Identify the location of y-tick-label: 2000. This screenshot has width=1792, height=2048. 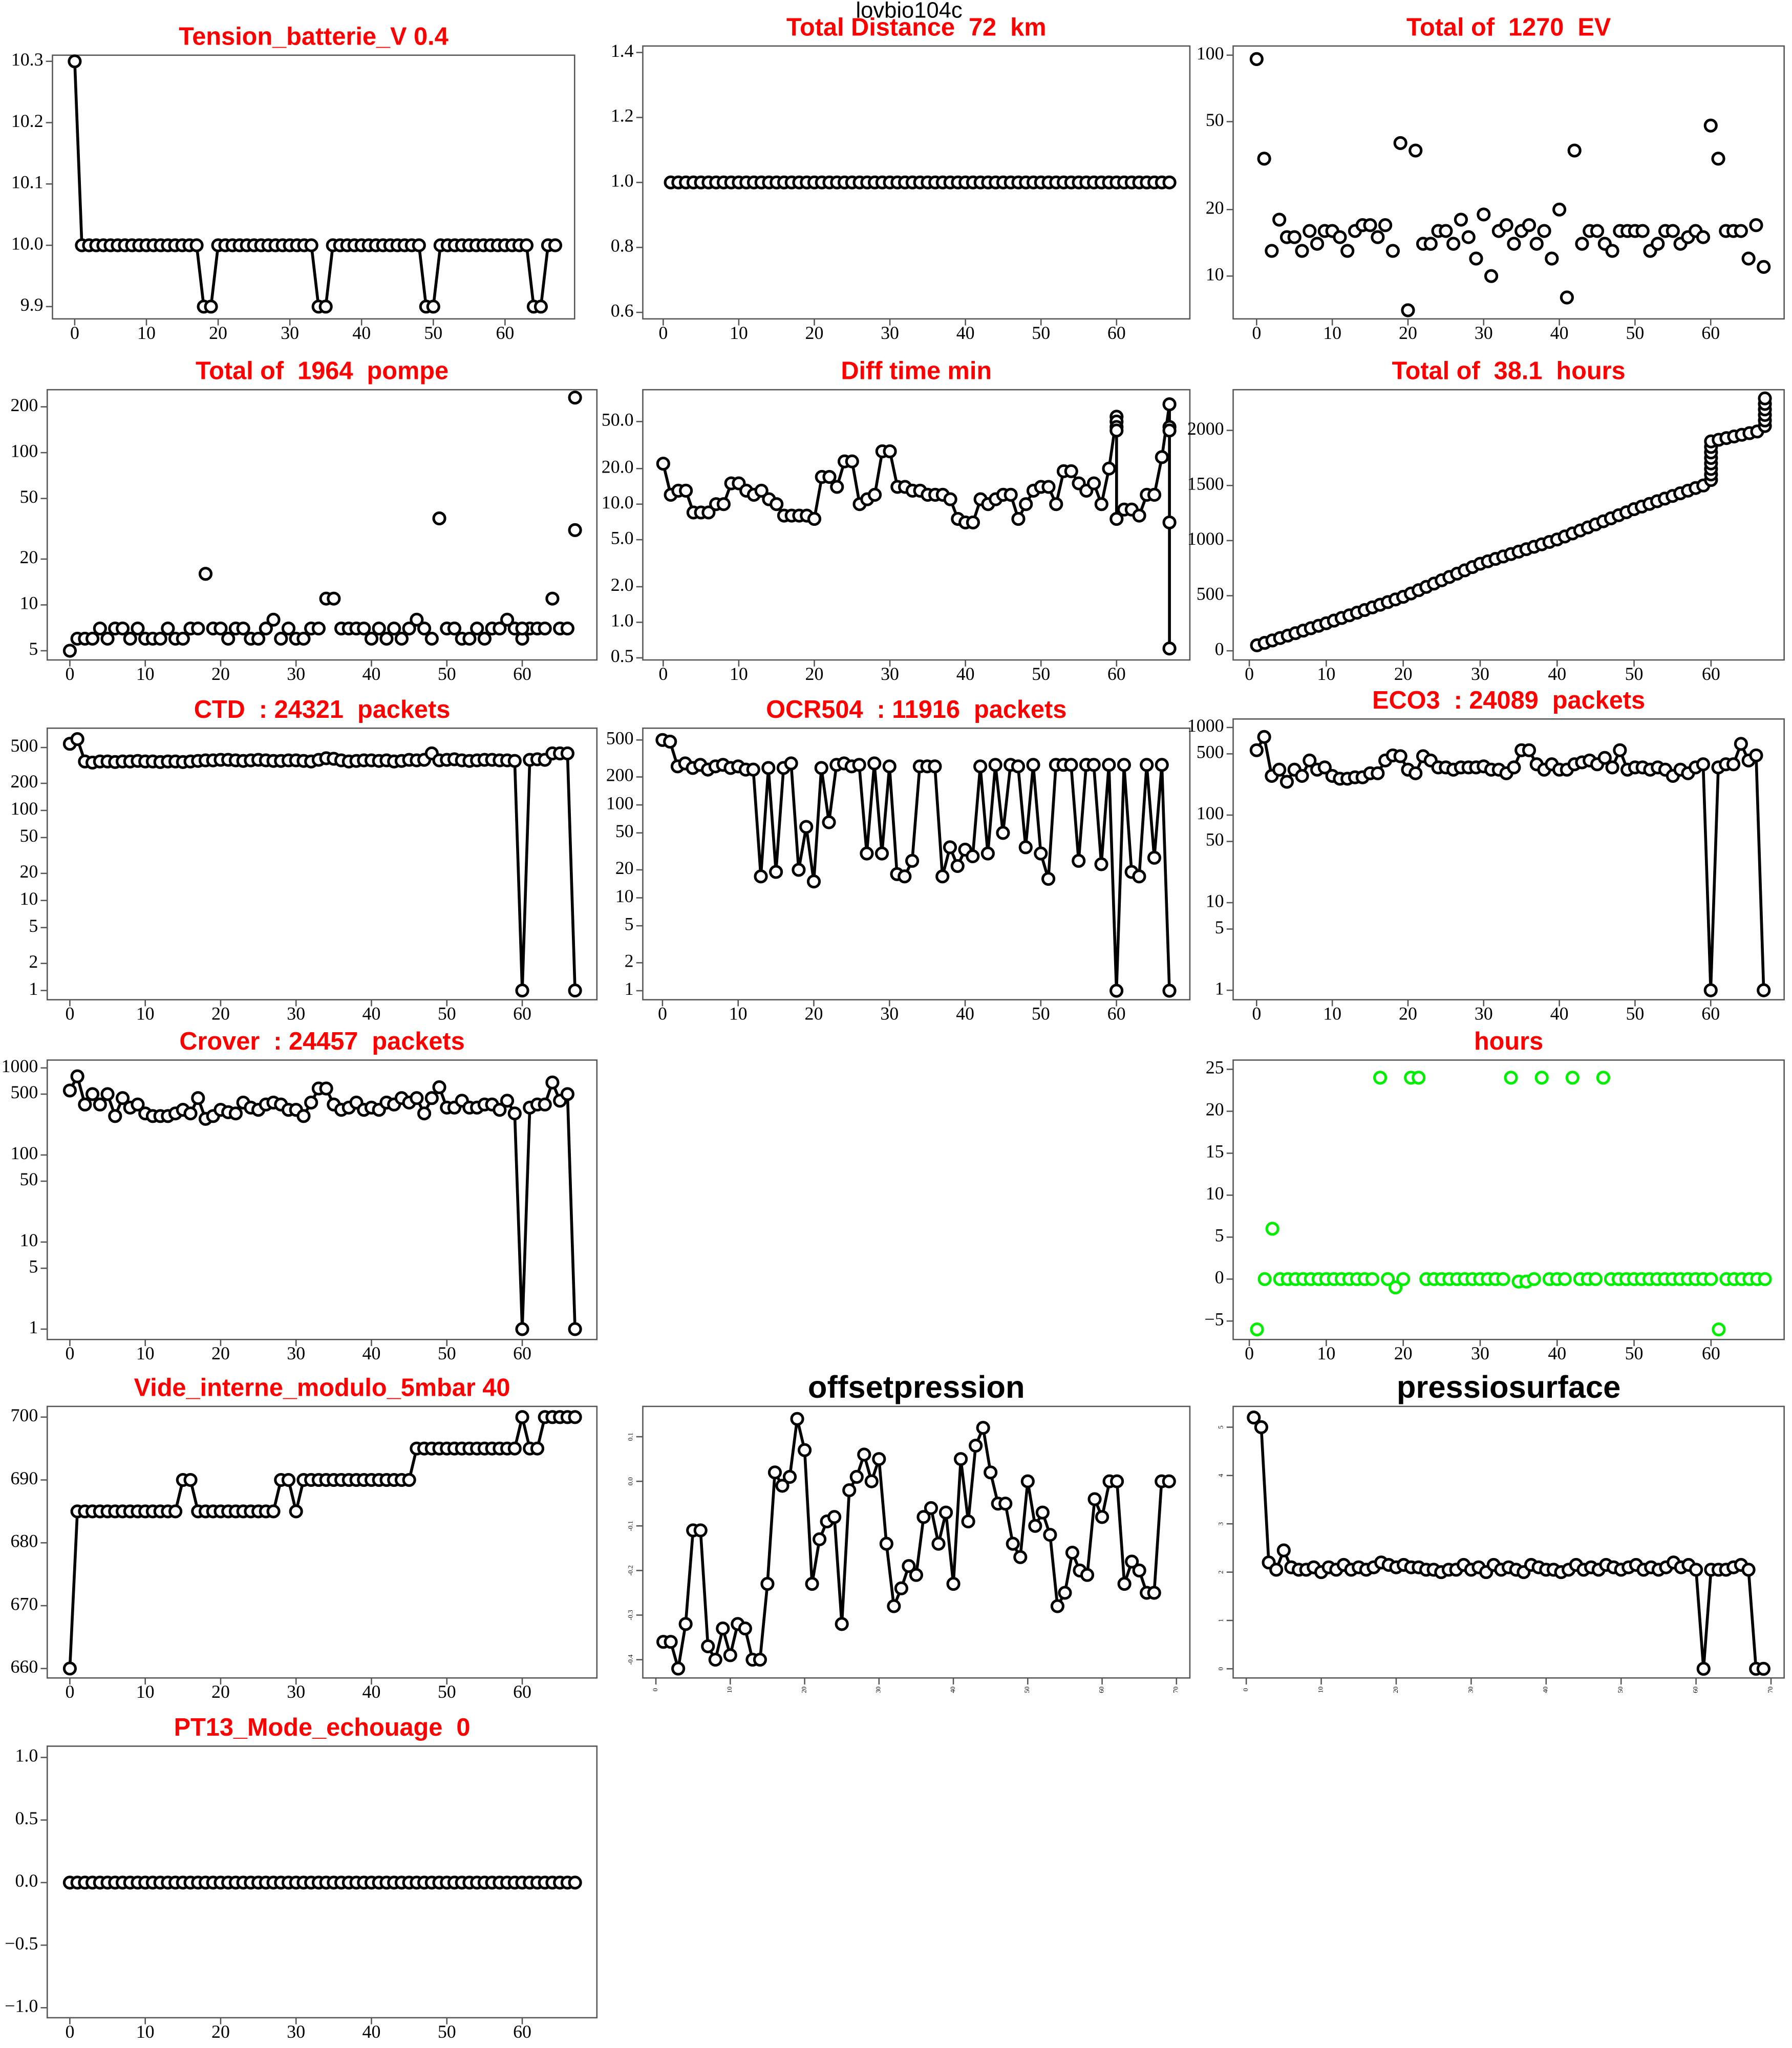
(1205, 428).